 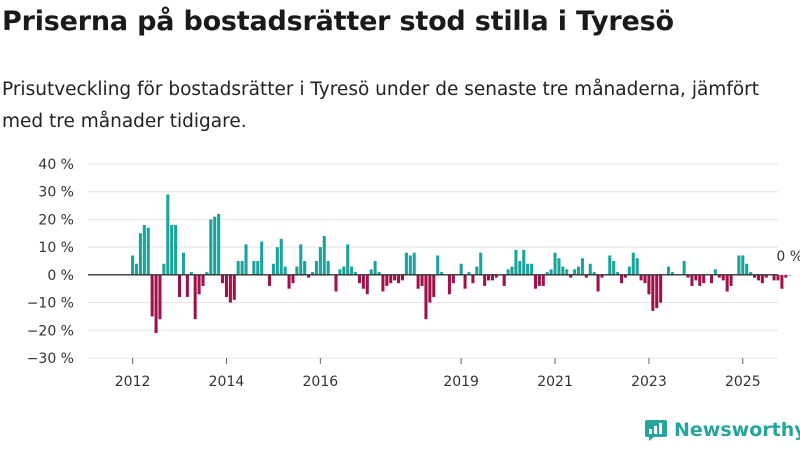 I want to click on x-tick-label: 2021, so click(x=555, y=382).